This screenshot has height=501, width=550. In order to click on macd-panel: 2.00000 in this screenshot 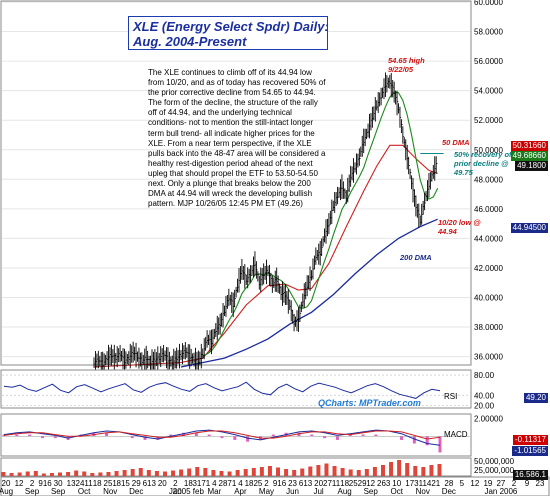, I will do `click(251, 435)`.